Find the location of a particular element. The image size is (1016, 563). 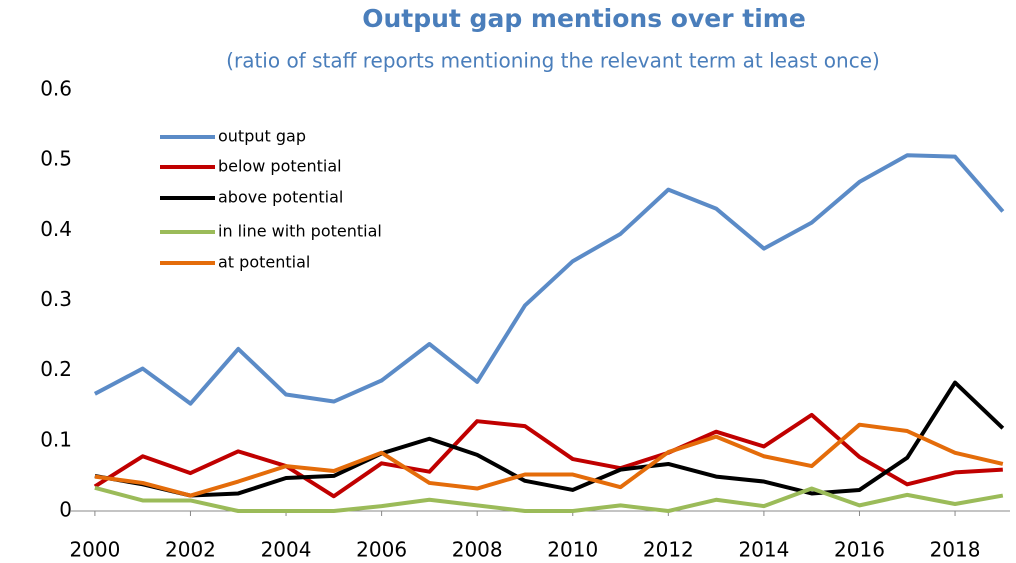

y-tick-label: 0.6 is located at coordinates (56, 89).